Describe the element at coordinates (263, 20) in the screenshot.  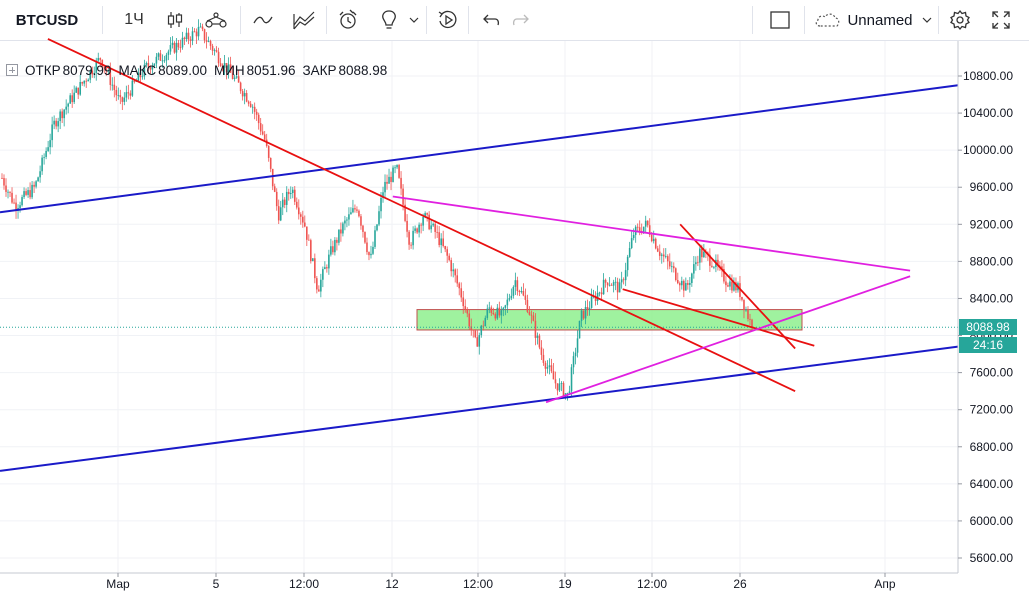
I see `indicators-icon` at that location.